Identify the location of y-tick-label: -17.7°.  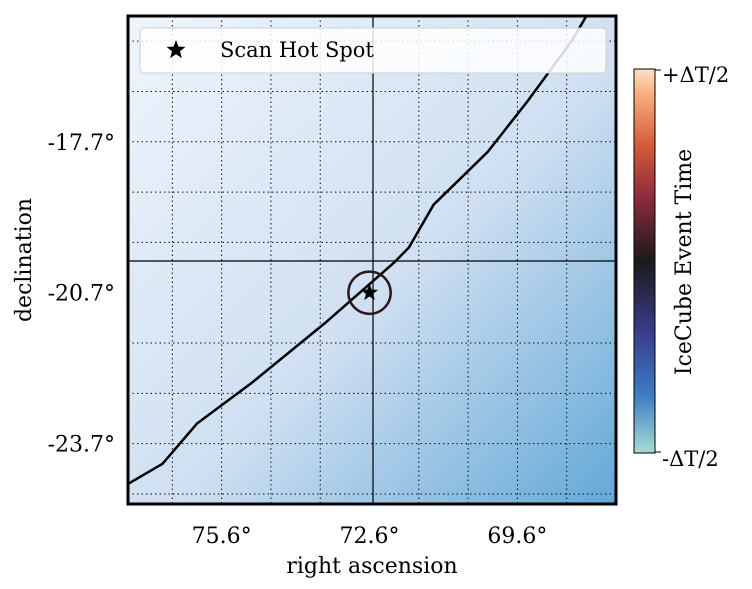
(81, 143).